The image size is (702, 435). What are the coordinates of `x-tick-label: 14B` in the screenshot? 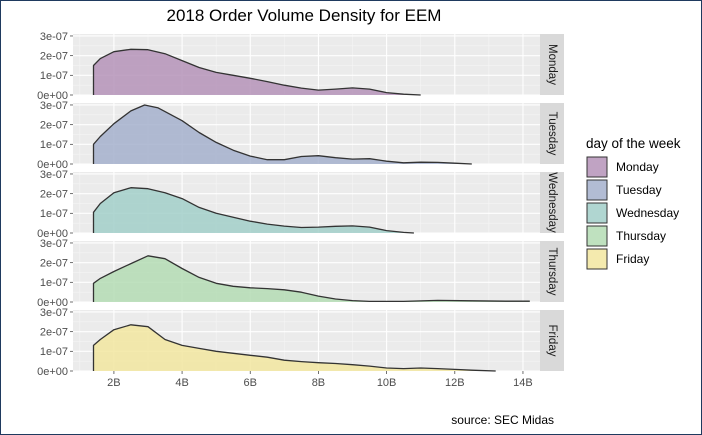 It's located at (523, 383).